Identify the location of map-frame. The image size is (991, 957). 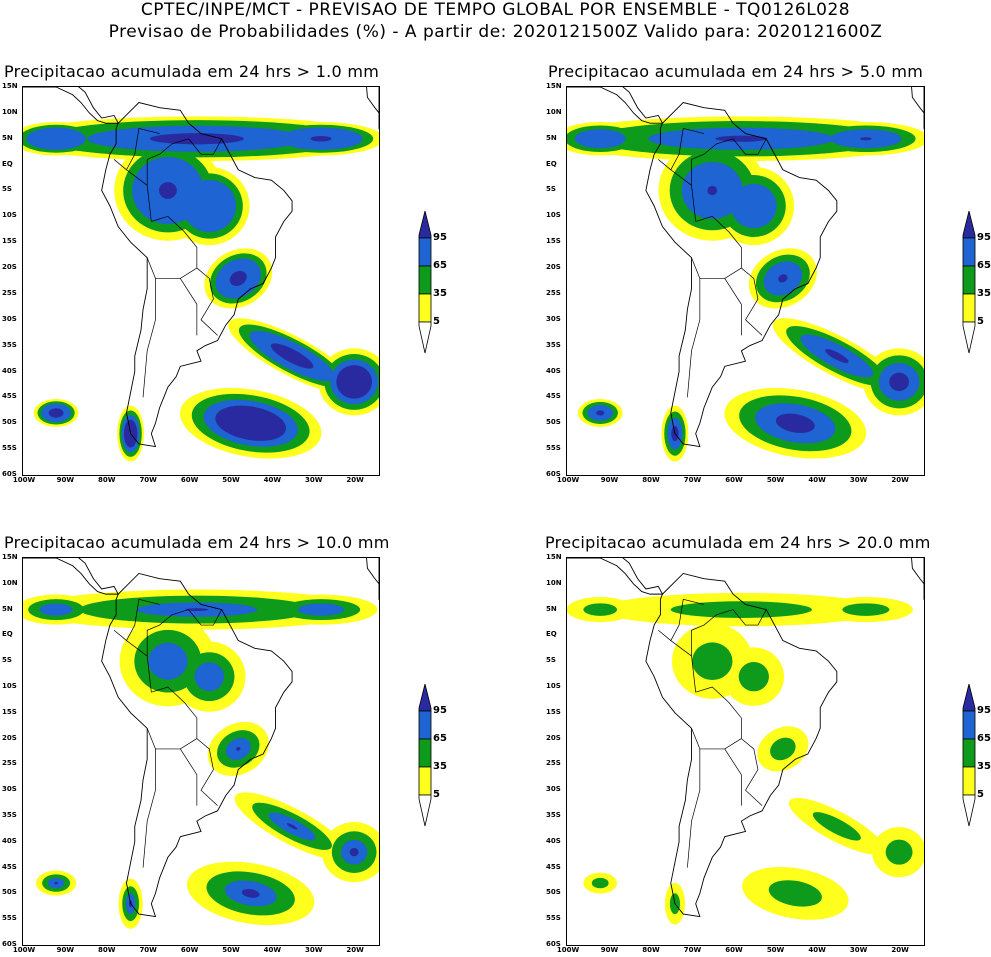
(201, 751).